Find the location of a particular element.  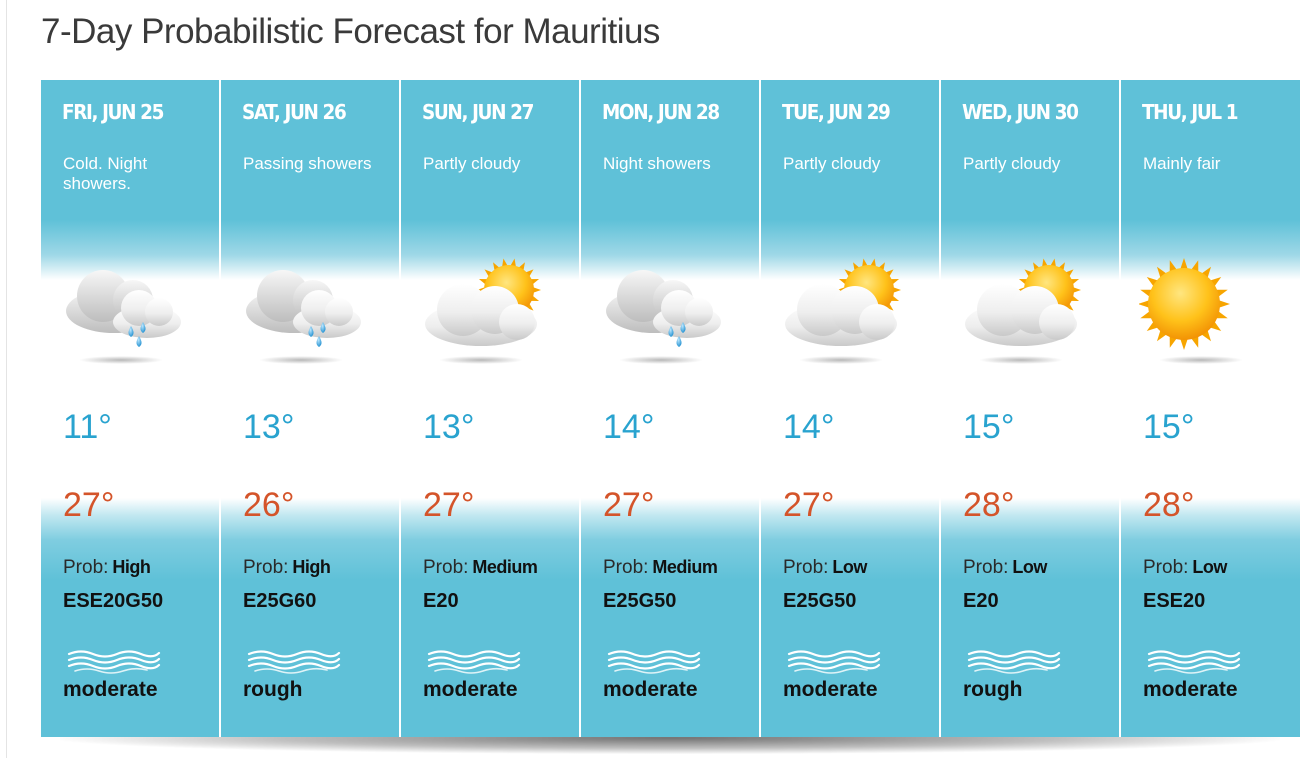

high-temperature: 26° is located at coordinates (269, 505).